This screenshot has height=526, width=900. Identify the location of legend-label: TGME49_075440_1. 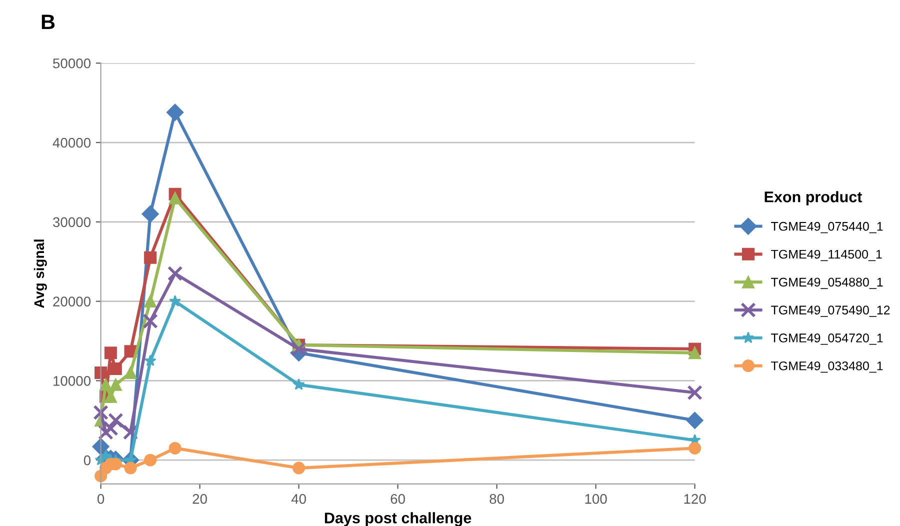
(827, 228).